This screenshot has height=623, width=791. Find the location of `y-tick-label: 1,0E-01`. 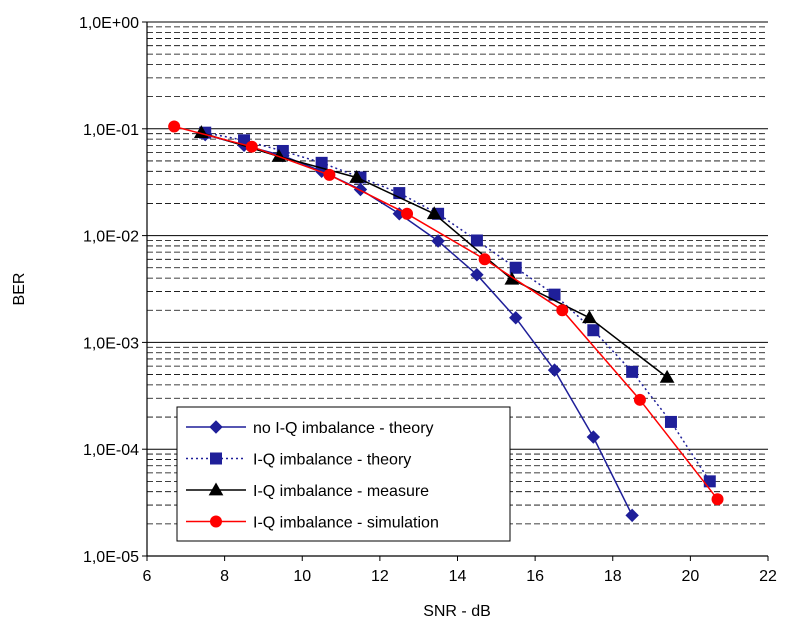

y-tick-label: 1,0E-01 is located at coordinates (111, 130).